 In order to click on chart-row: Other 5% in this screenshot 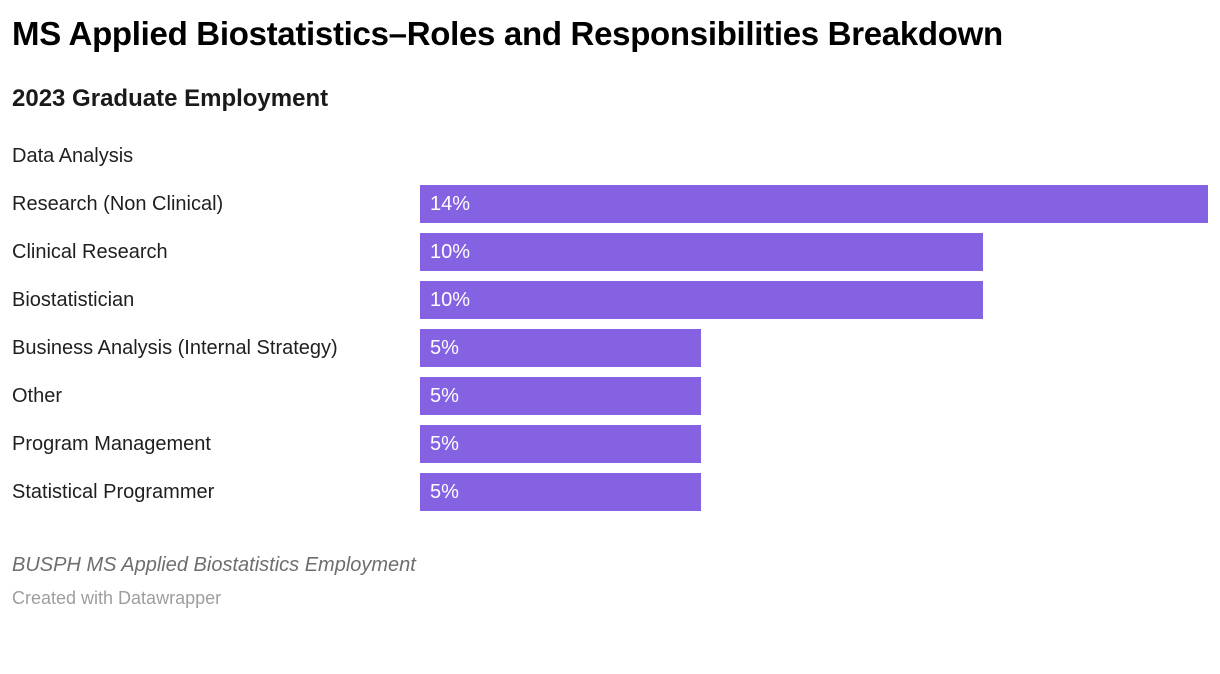, I will do `click(610, 396)`.